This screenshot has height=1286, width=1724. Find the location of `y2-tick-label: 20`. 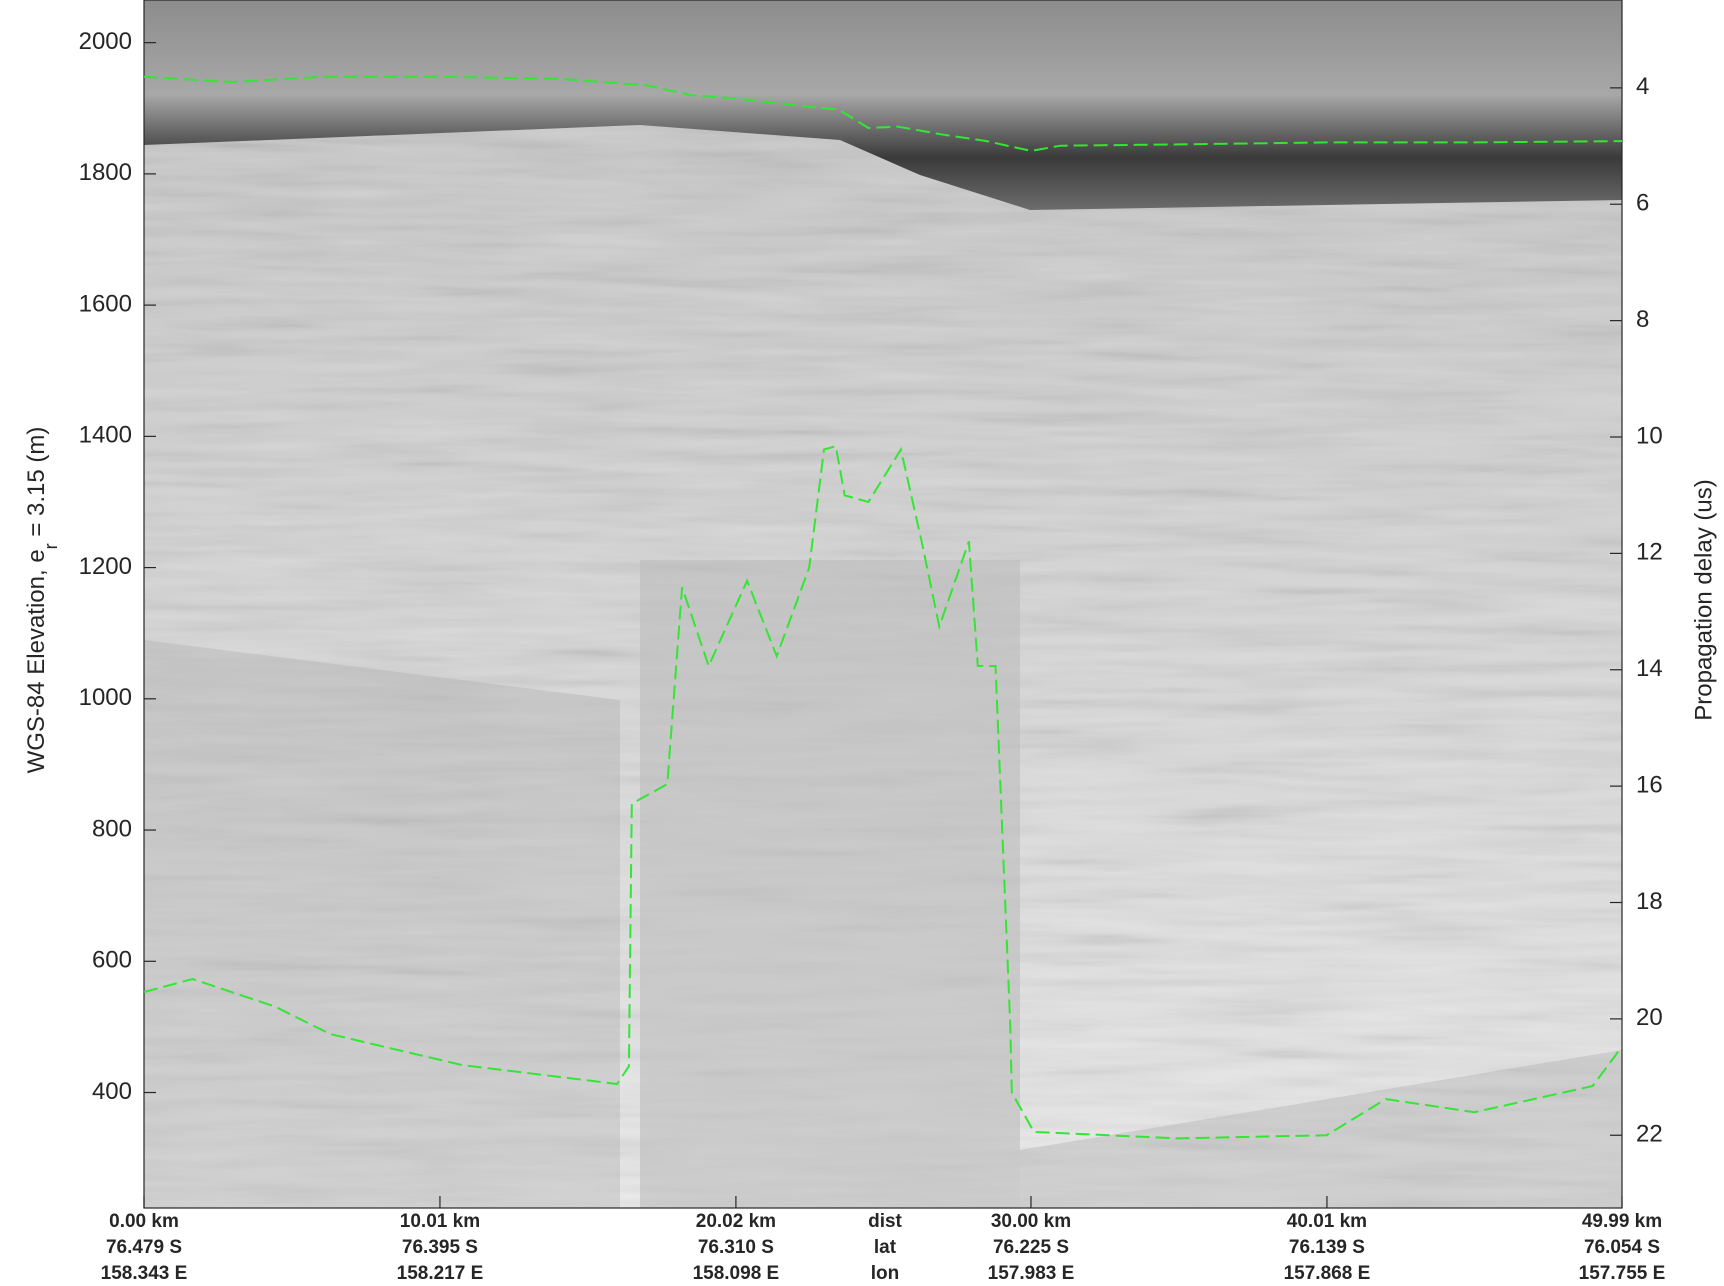

y2-tick-label: 20 is located at coordinates (1649, 1017).